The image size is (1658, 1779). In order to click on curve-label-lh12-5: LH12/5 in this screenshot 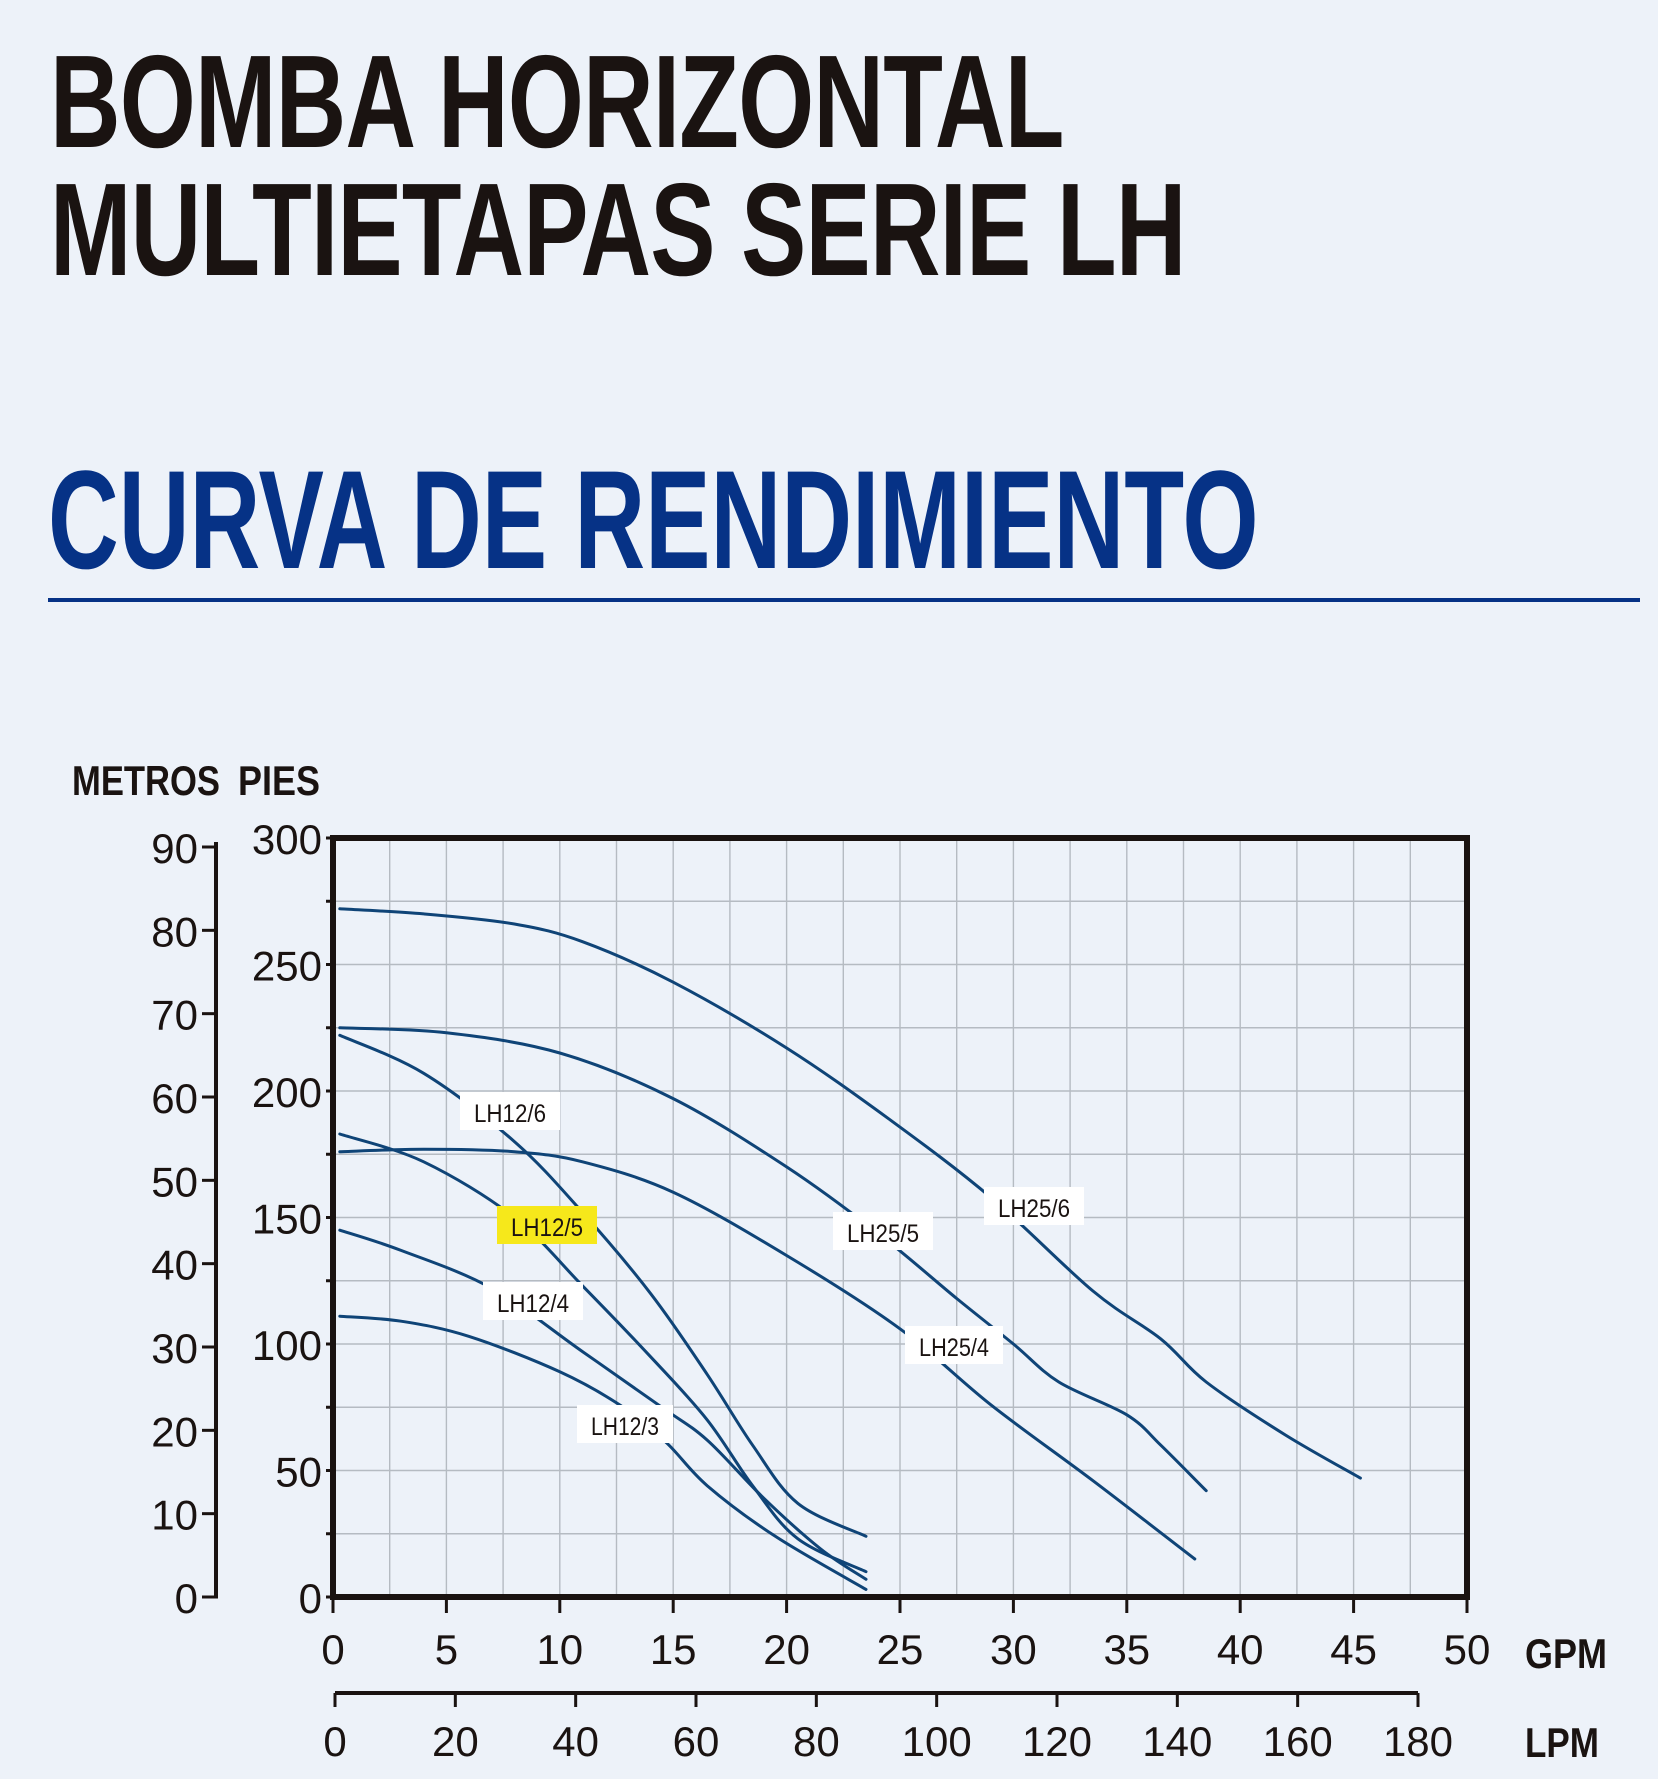, I will do `click(547, 1228)`.